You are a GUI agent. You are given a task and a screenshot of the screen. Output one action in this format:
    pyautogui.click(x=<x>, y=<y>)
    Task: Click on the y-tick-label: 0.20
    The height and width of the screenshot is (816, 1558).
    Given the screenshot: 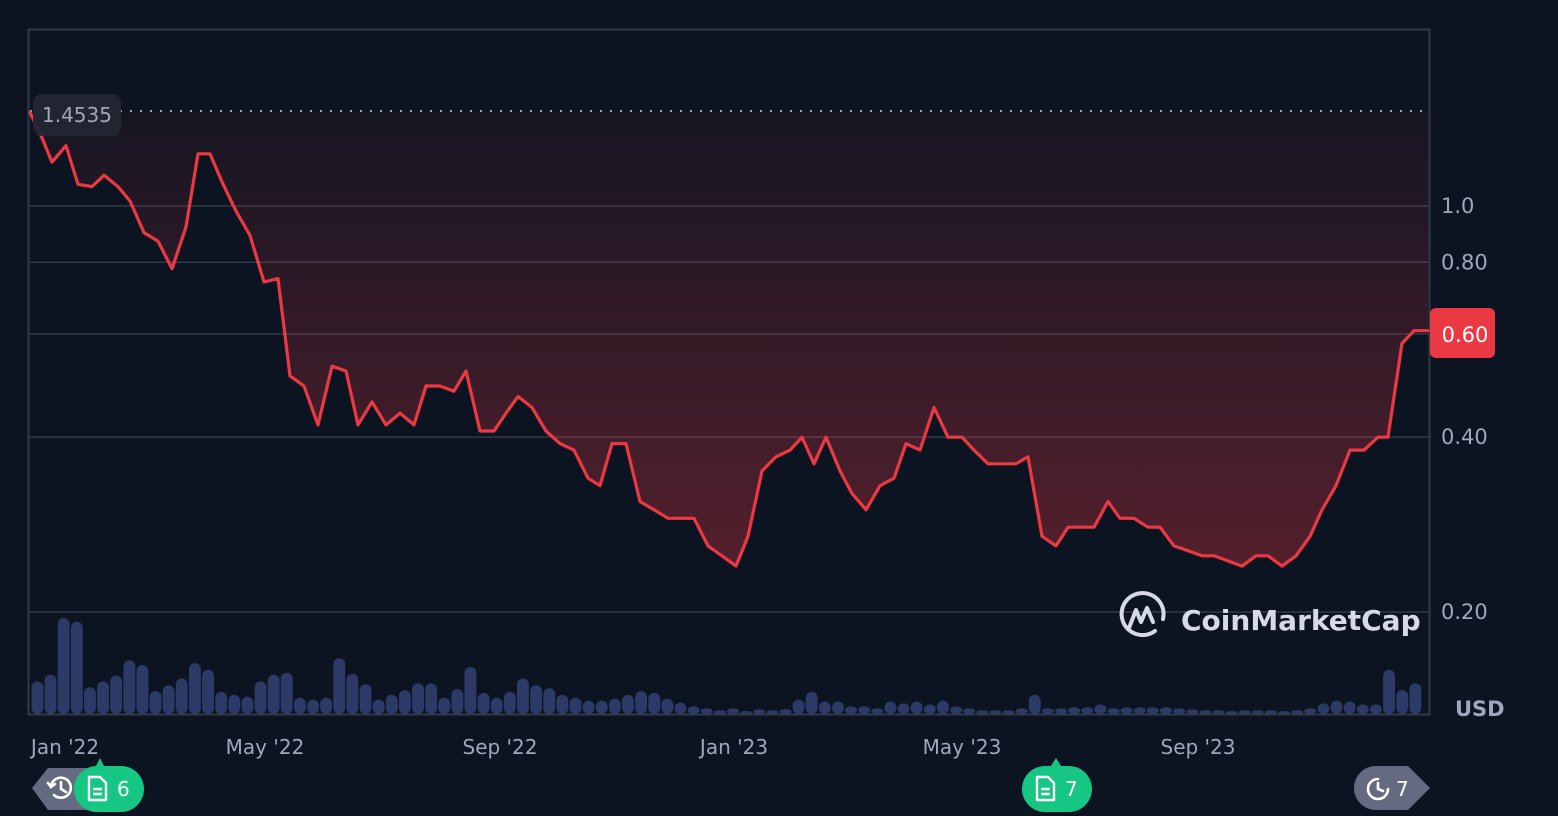 What is the action you would take?
    pyautogui.click(x=1464, y=612)
    